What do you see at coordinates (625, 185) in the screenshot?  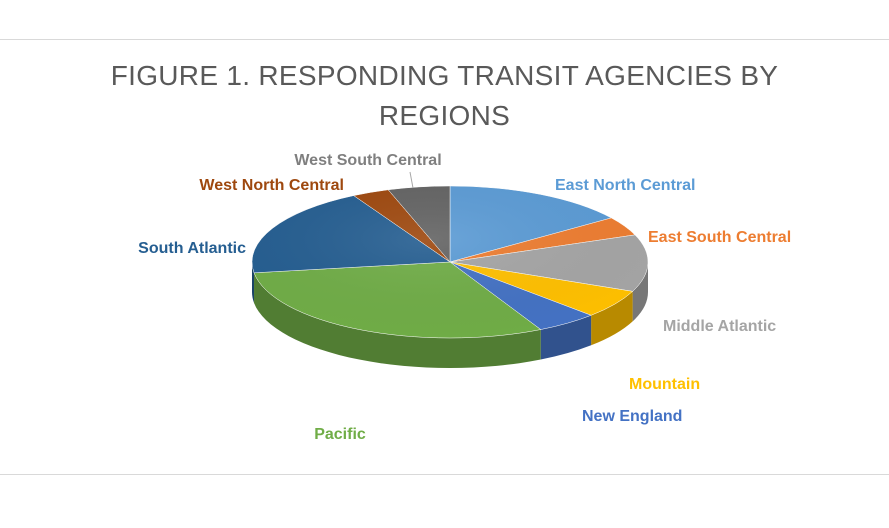 I see `data-label-east-north-central: East North Central` at bounding box center [625, 185].